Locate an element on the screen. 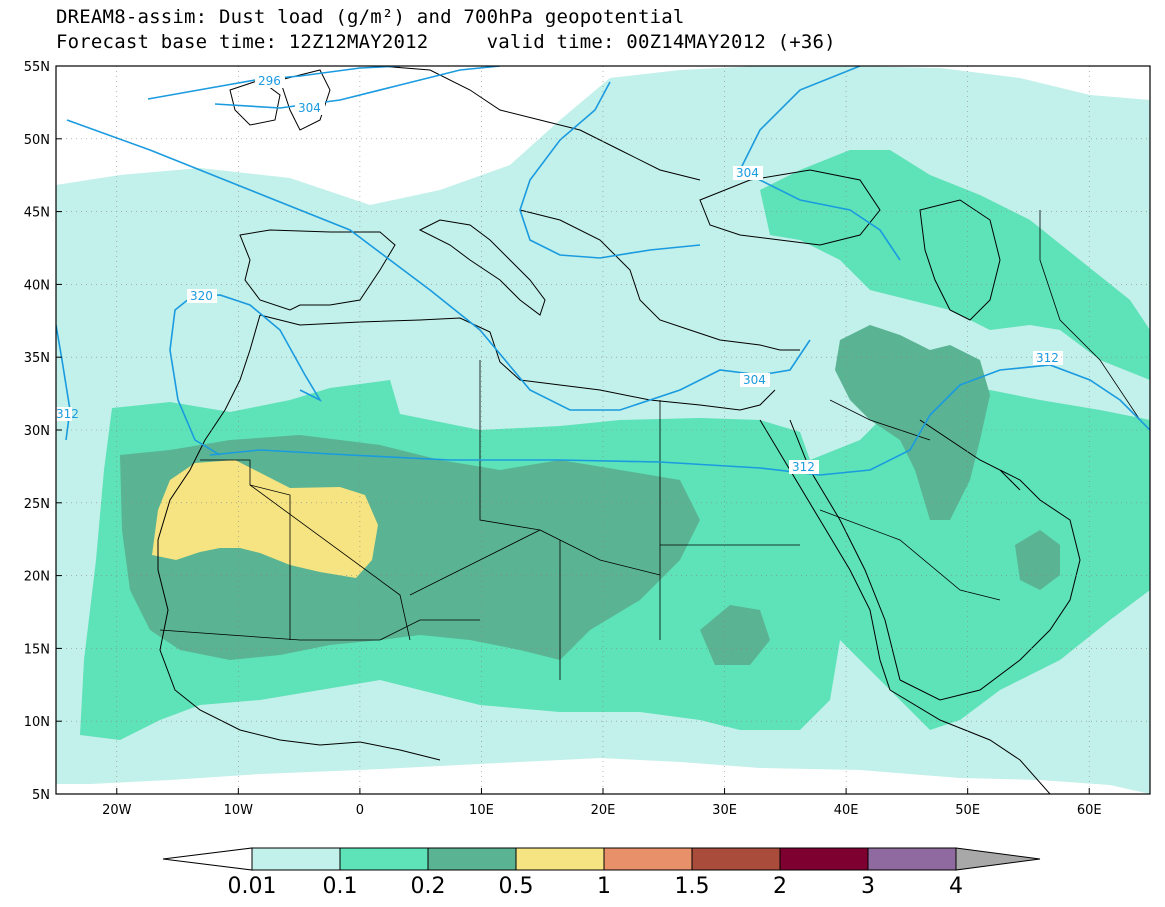 This screenshot has height=907, width=1165. lat-tick-label: 40N is located at coordinates (37, 285).